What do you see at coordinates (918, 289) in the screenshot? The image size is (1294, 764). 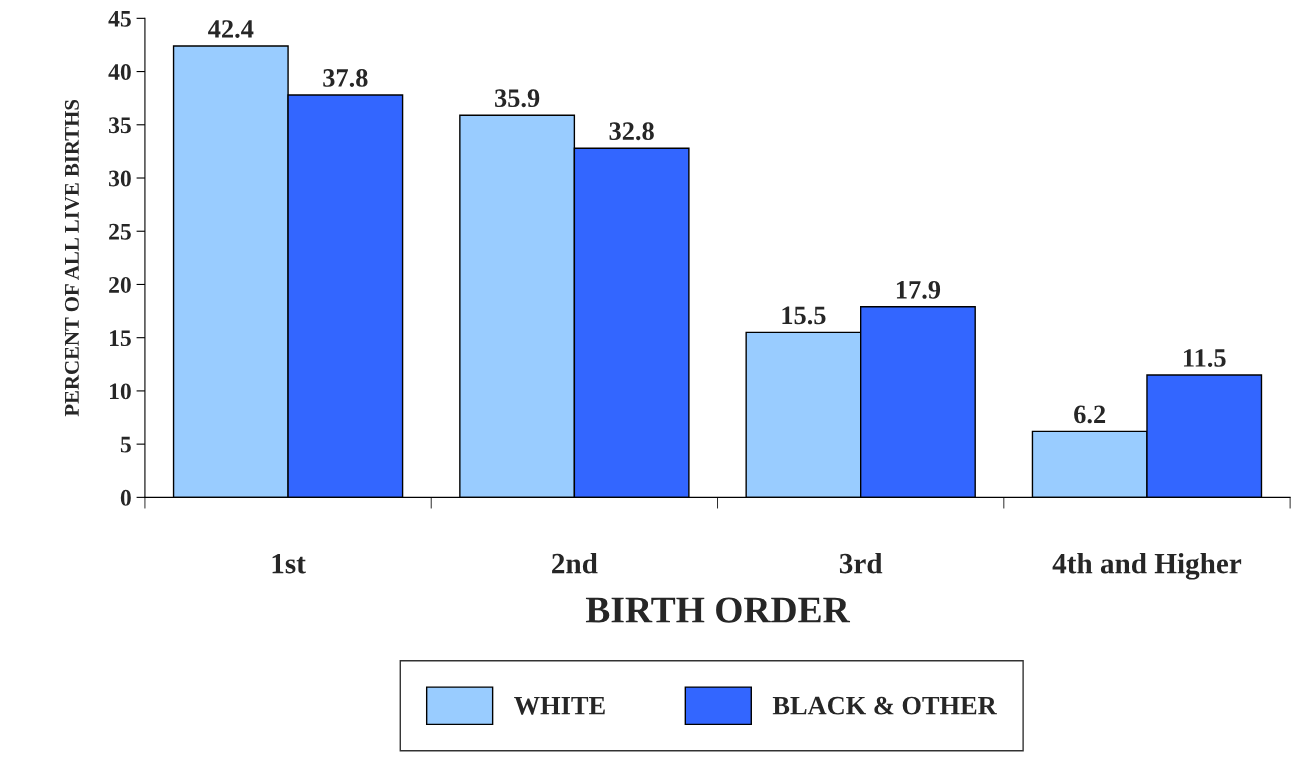 I see `data-label: 17.9` at bounding box center [918, 289].